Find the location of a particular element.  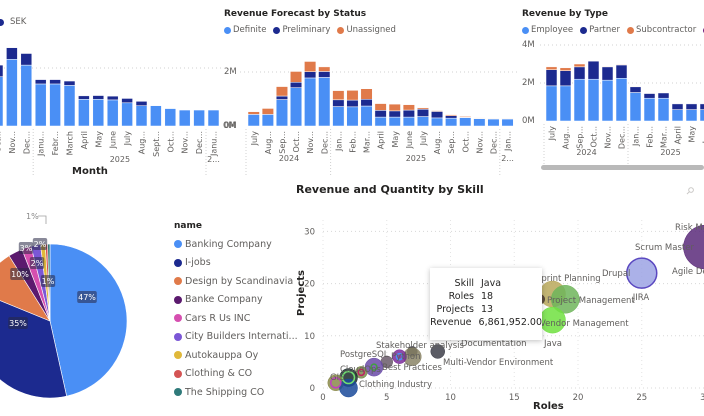

tooltip-value: Java is located at coordinates (491, 283).